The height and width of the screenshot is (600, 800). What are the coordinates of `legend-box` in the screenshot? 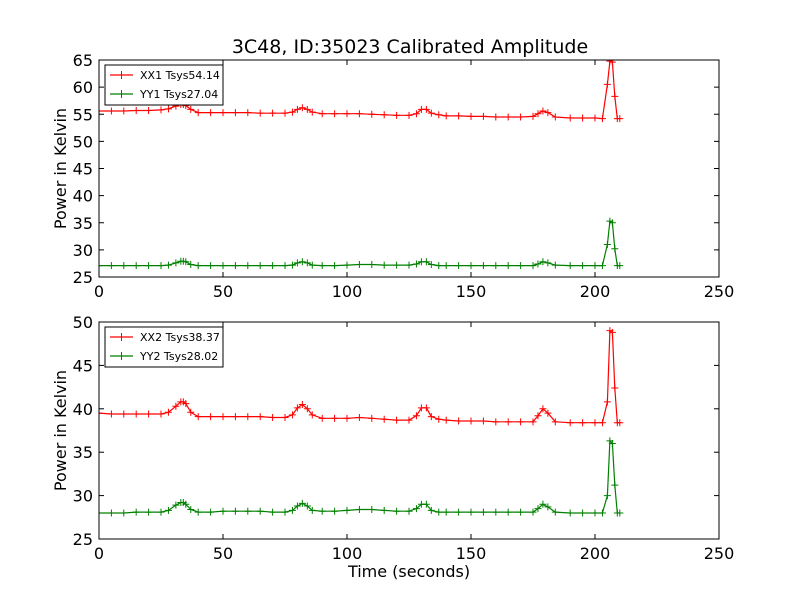 It's located at (164, 85).